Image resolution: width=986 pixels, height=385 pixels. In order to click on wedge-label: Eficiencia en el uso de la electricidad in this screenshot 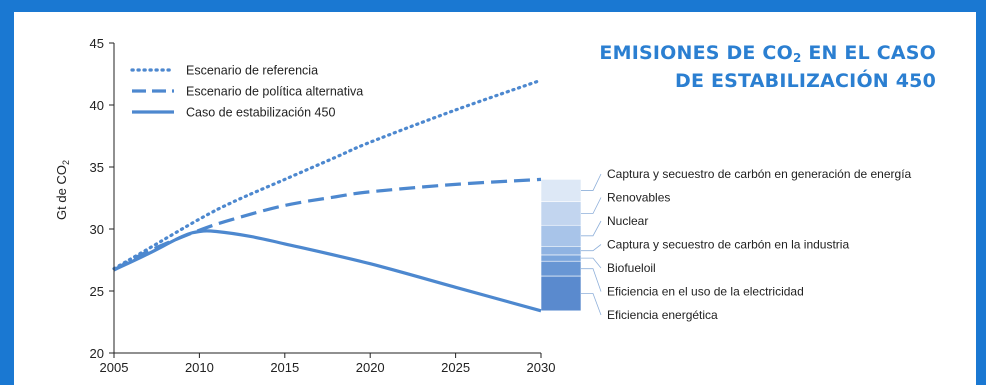, I will do `click(705, 292)`.